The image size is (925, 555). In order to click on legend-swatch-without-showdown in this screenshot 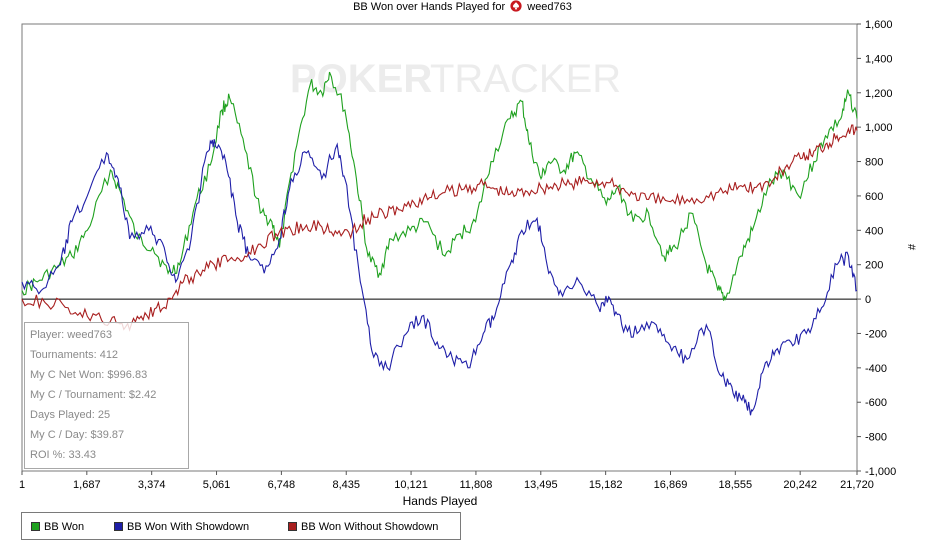, I will do `click(292, 526)`.